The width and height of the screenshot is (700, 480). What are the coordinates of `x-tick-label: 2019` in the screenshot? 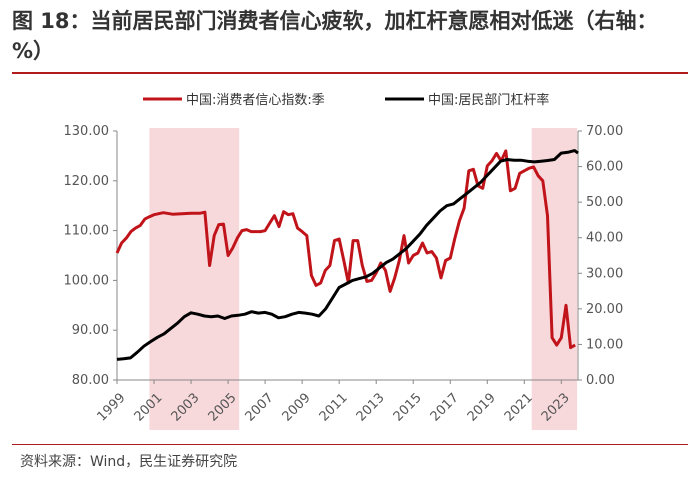 It's located at (482, 408).